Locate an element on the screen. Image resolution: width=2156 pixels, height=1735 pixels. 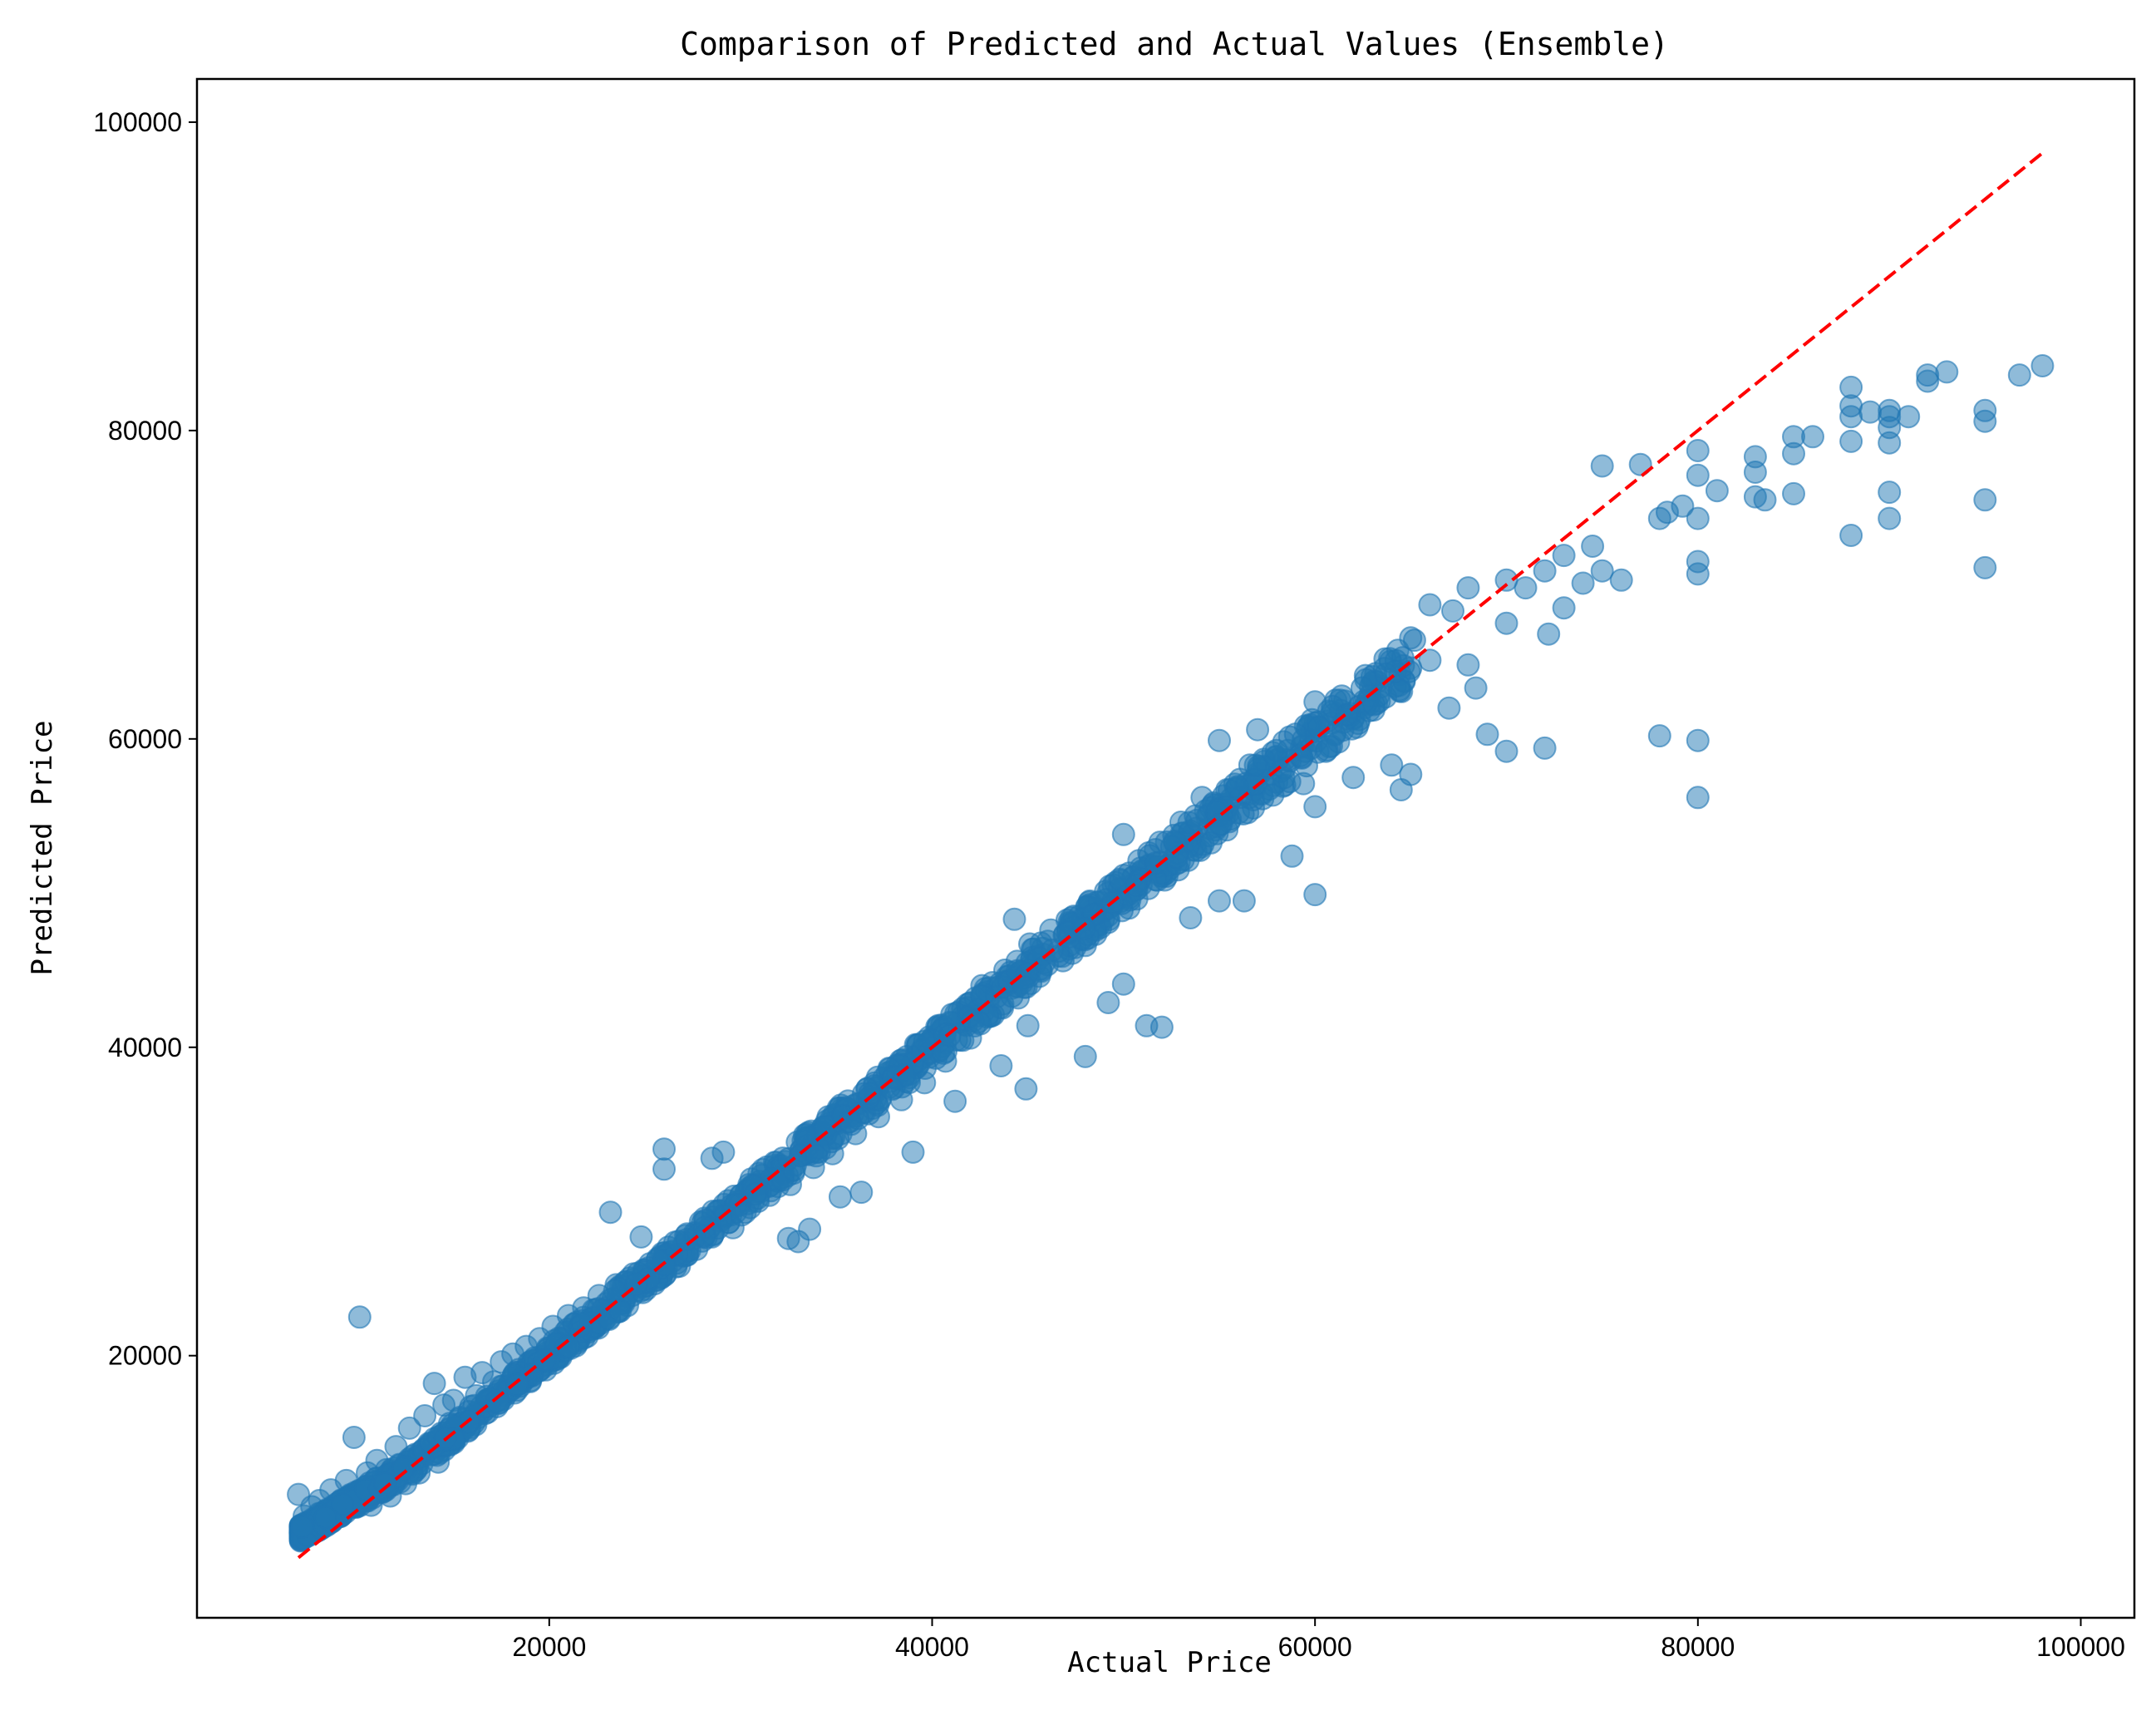
x-tick-label: 100000 is located at coordinates (2080, 1647).